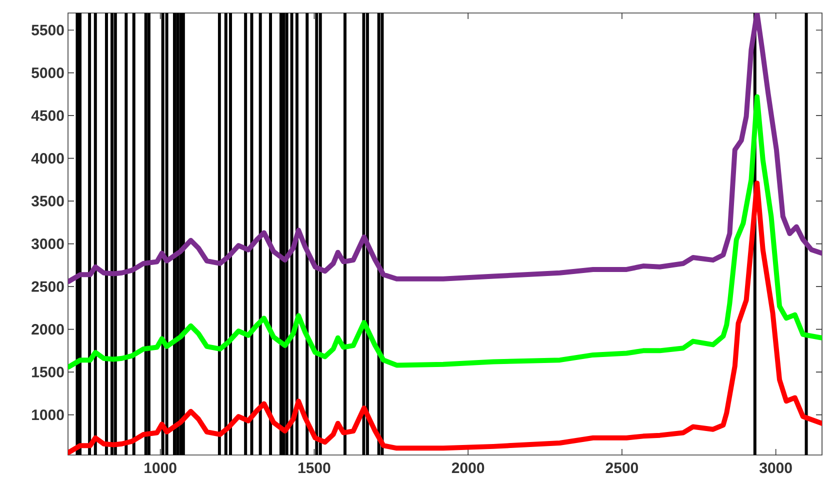 This screenshot has height=481, width=823. What do you see at coordinates (48, 286) in the screenshot?
I see `y-tick-label: 2500` at bounding box center [48, 286].